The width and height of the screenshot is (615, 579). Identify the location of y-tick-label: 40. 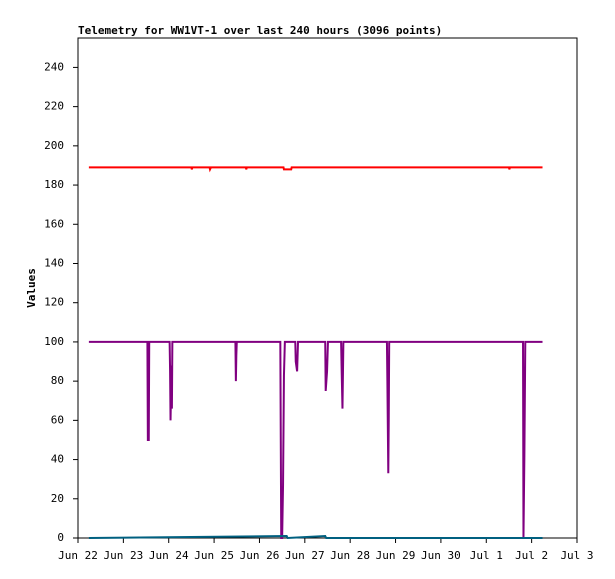
(57, 459).